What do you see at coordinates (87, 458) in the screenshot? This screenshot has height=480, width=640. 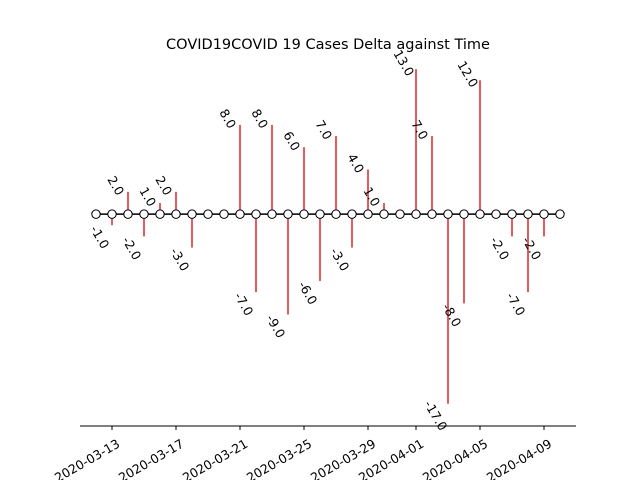 I see `x-tick-label: 2020-03-13` at bounding box center [87, 458].